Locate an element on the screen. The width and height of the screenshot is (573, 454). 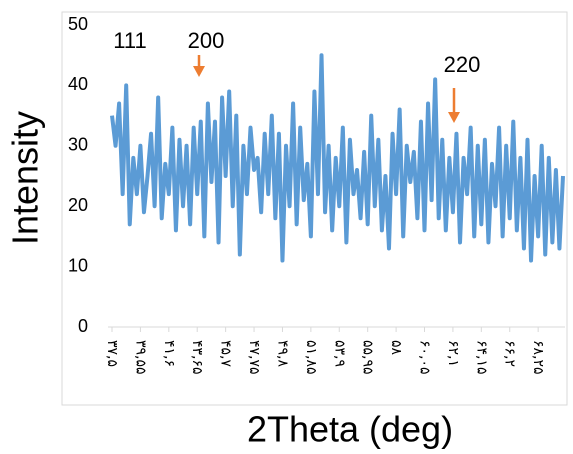
x-tick-label: ۴۹,۸ is located at coordinates (282, 353).